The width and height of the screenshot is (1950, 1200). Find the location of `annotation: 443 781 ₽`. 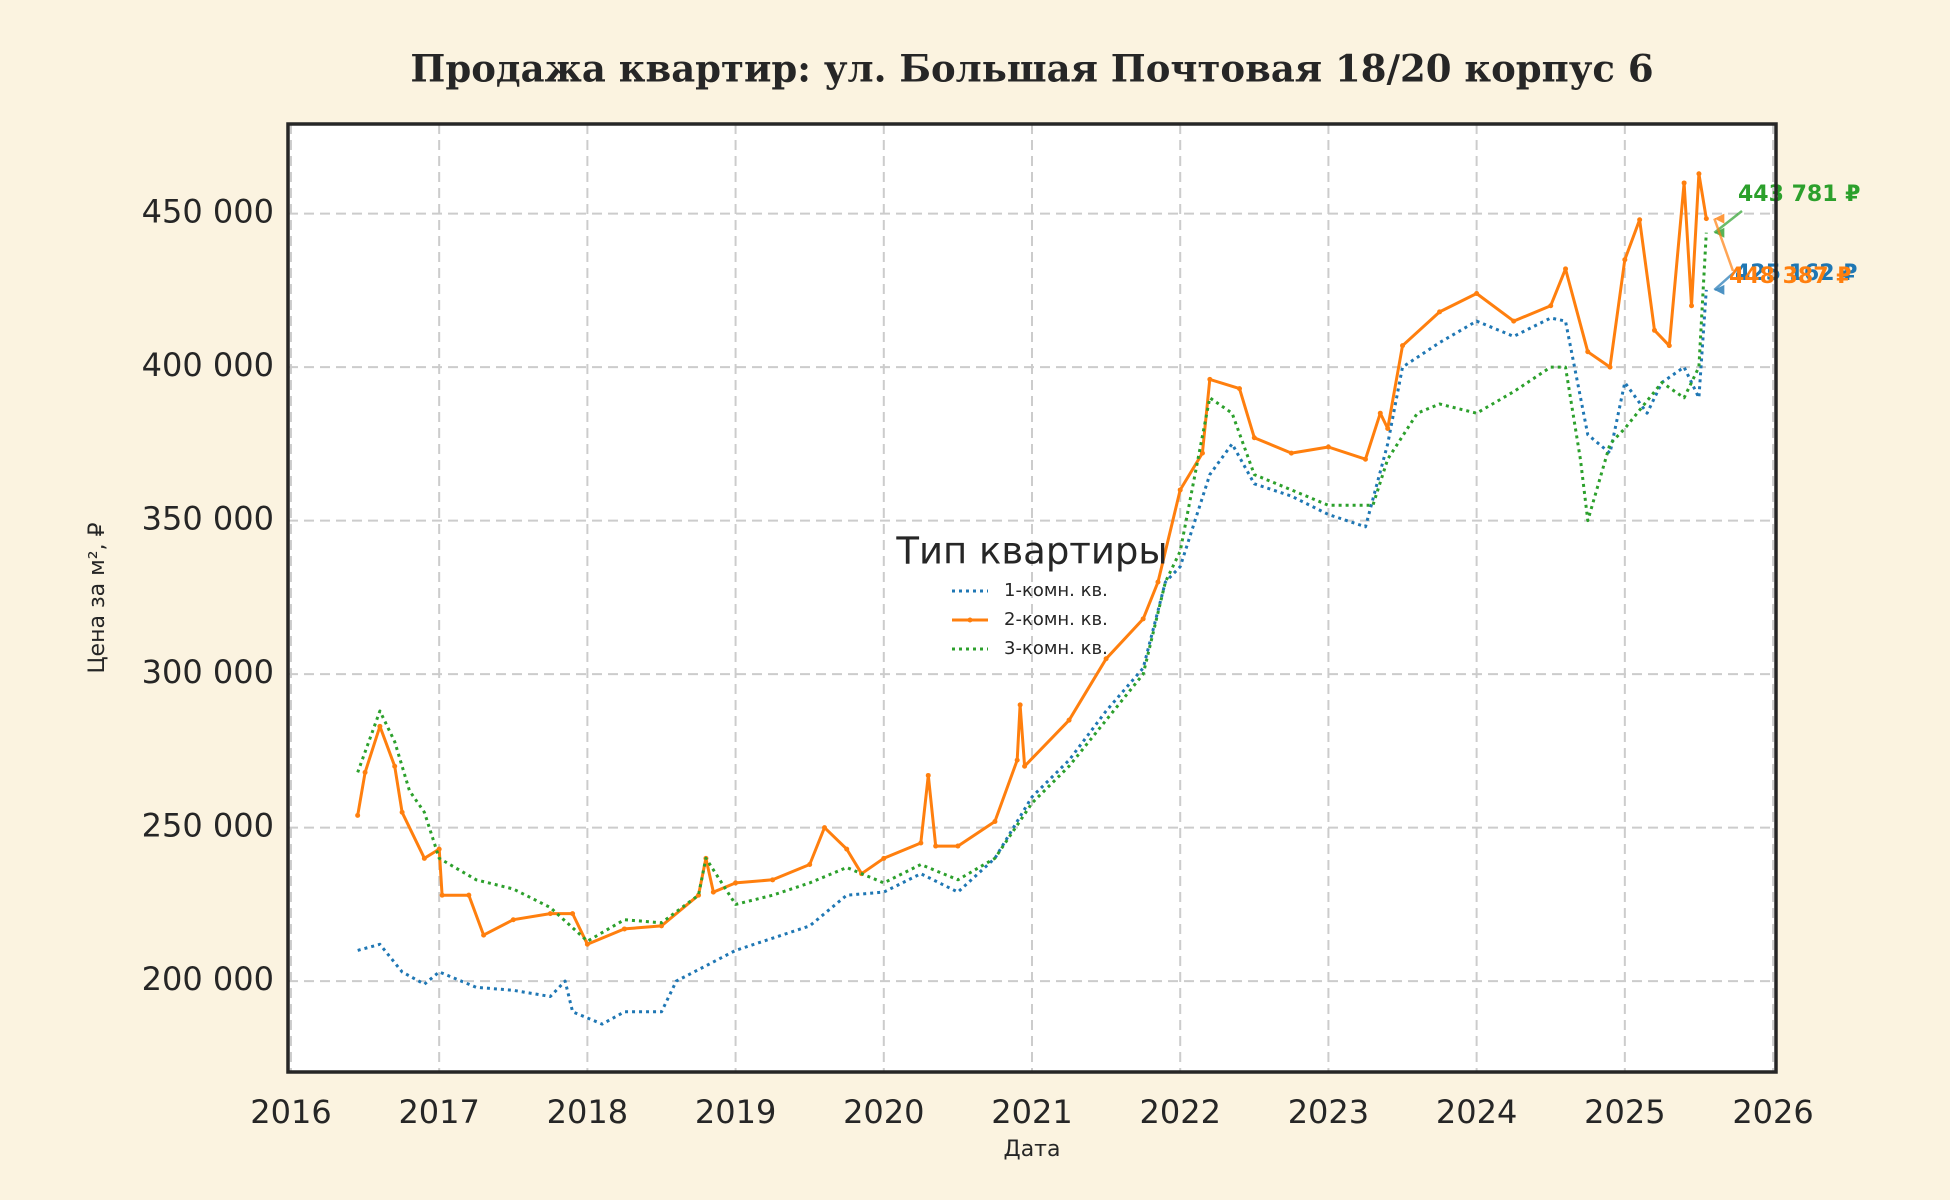

annotation: 443 781 ₽ is located at coordinates (1799, 194).